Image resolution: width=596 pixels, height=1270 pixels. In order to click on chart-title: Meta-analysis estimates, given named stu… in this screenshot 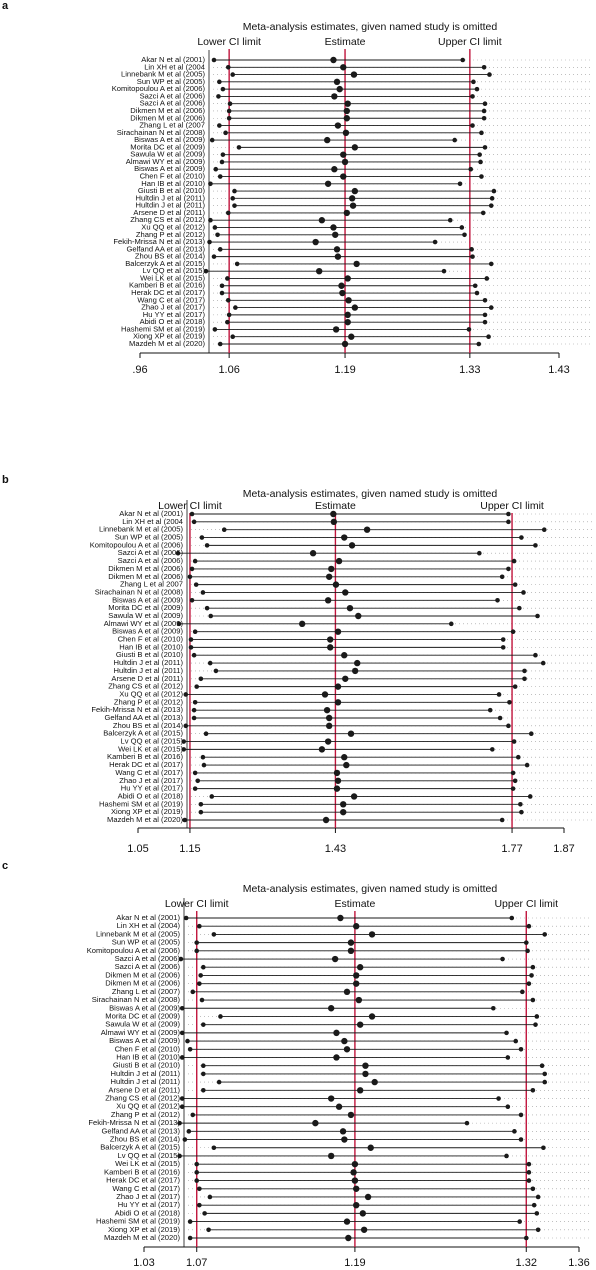, I will do `click(370, 889)`.